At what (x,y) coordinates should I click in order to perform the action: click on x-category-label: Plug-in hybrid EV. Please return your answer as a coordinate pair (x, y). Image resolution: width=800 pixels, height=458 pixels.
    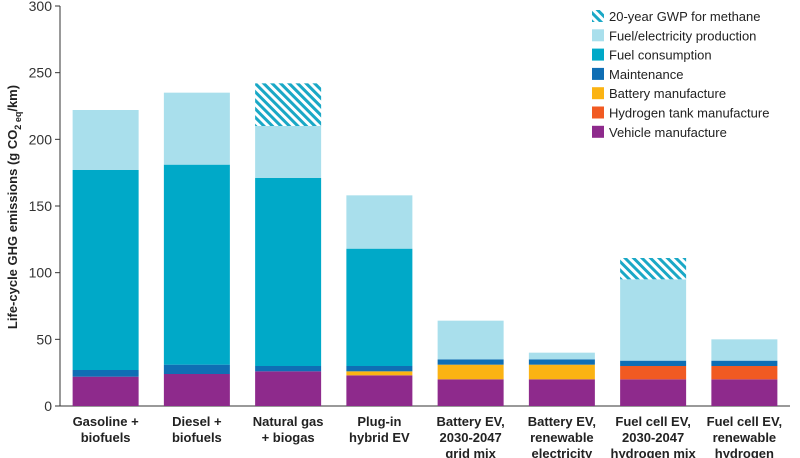
    Looking at the image, I should click on (379, 429).